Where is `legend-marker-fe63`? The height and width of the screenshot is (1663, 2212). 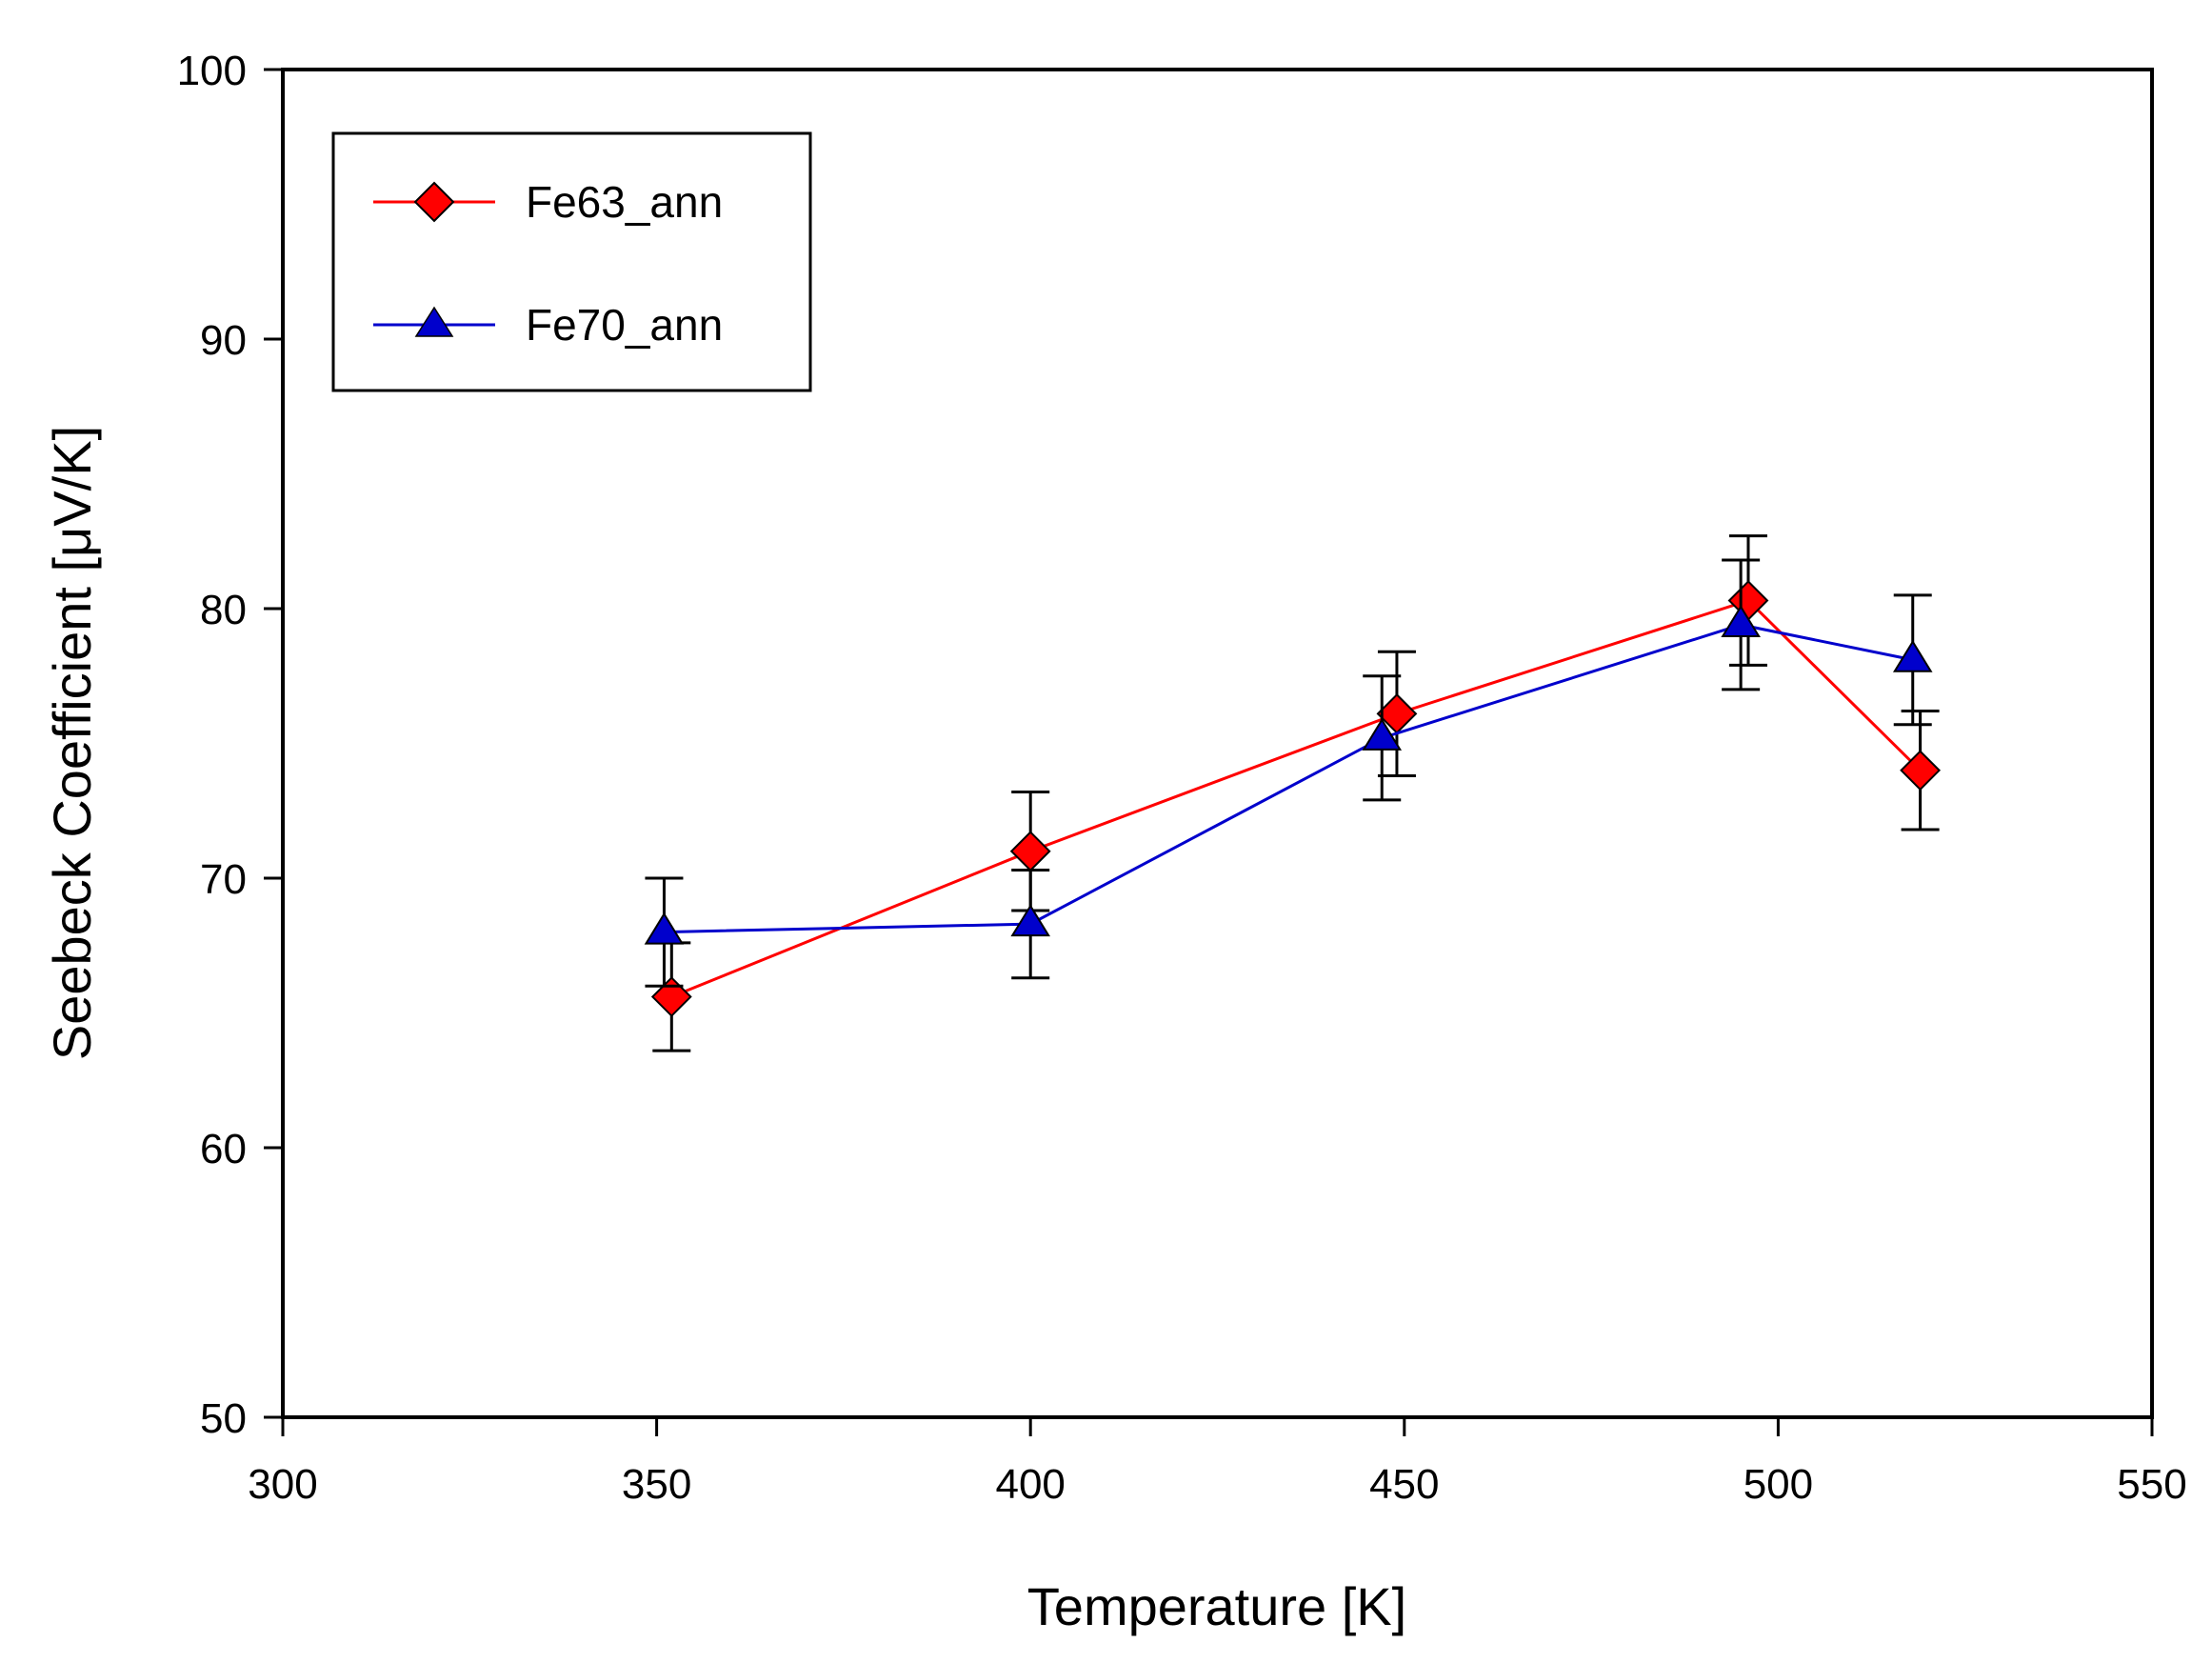
legend-marker-fe63 is located at coordinates (434, 202).